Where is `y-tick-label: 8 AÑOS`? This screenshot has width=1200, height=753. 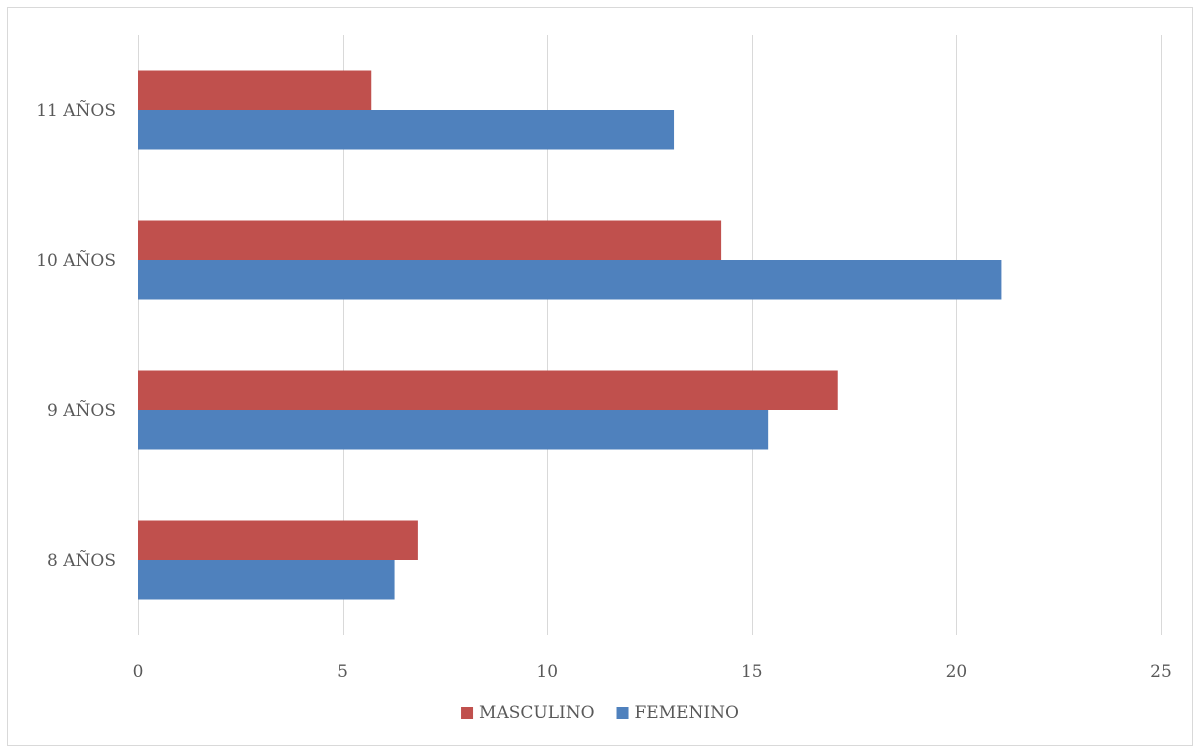 y-tick-label: 8 AÑOS is located at coordinates (81, 560).